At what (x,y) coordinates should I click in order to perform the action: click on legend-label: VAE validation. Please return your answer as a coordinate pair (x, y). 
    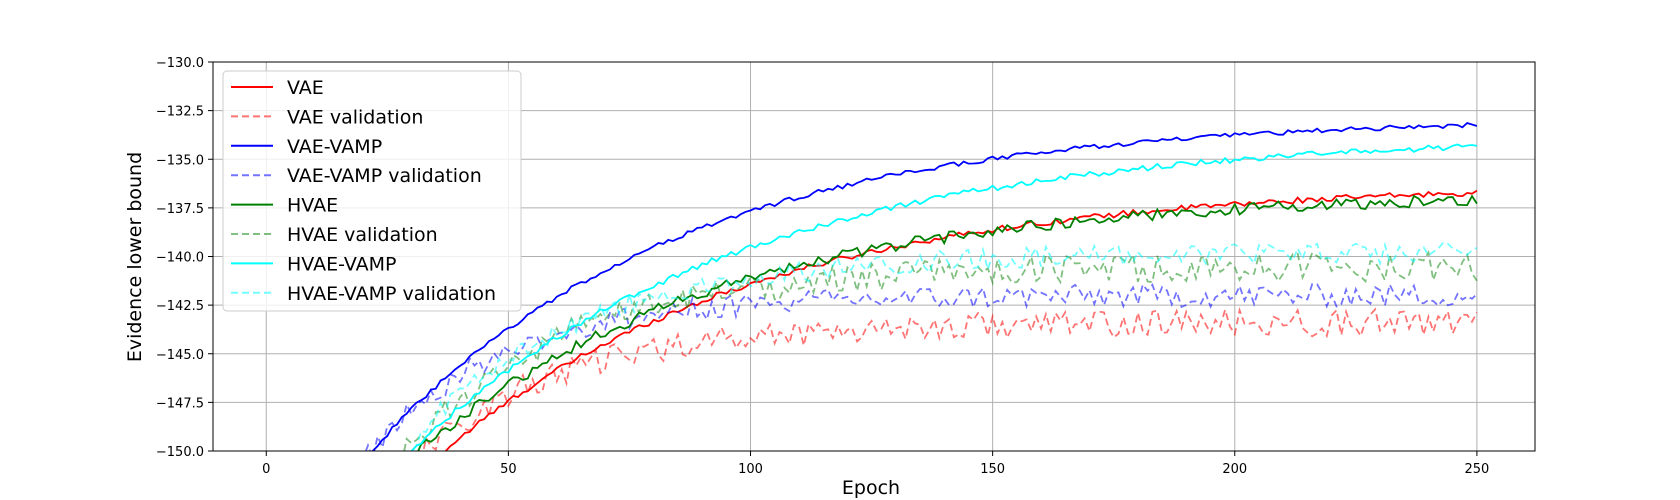
    Looking at the image, I should click on (355, 117).